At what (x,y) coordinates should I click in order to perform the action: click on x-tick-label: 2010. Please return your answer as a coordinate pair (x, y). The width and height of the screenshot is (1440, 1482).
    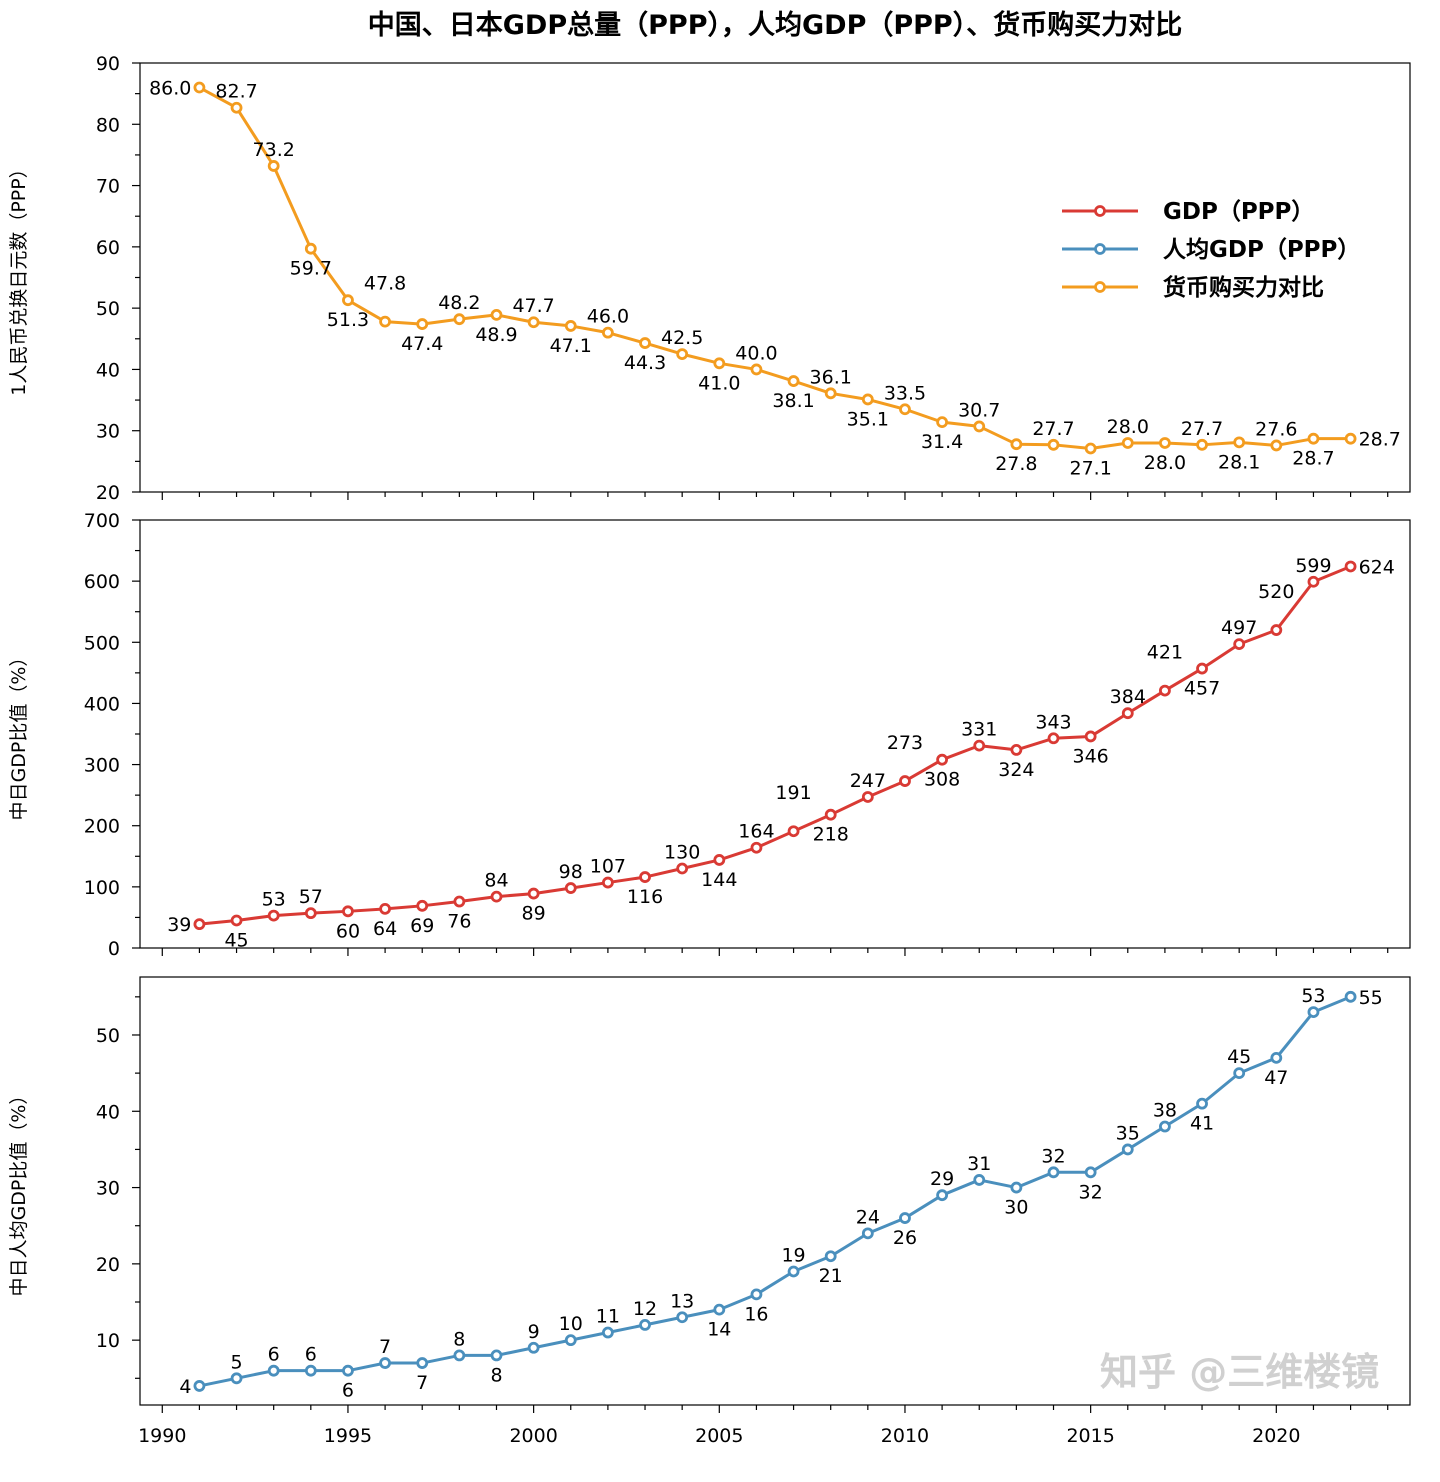
    Looking at the image, I should click on (905, 1436).